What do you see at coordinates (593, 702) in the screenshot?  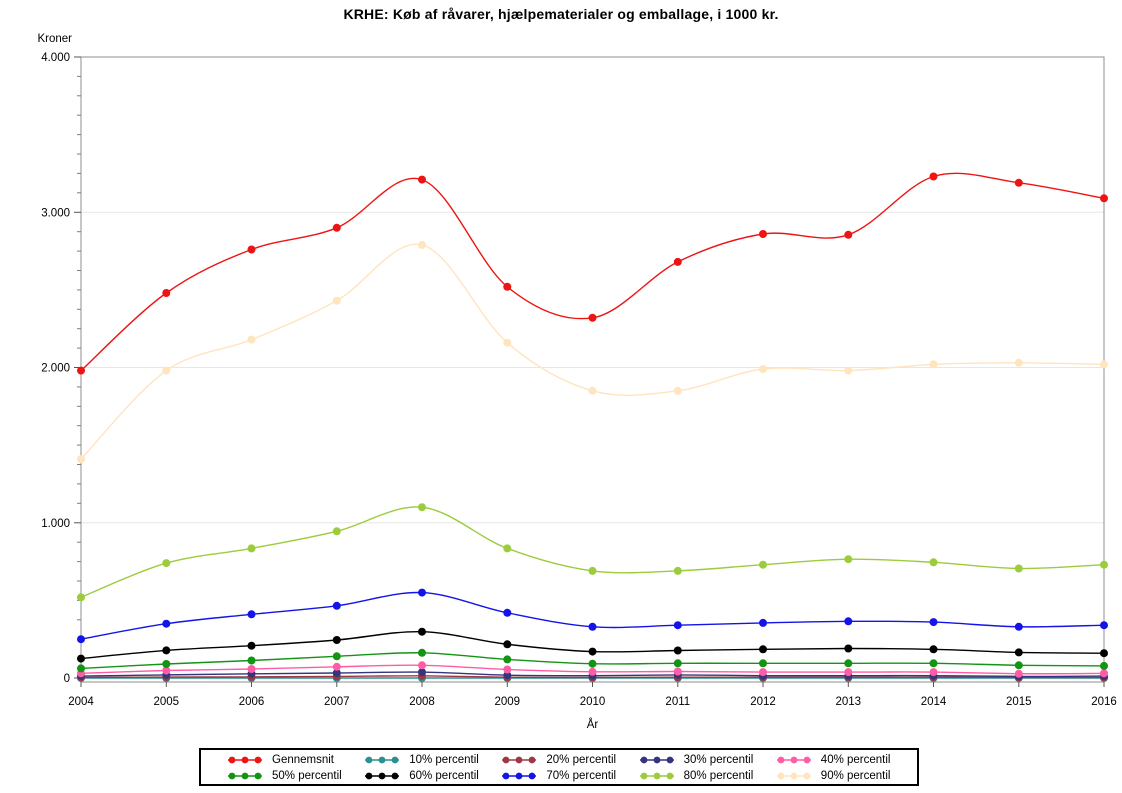 I see `x-tick-label: 2010` at bounding box center [593, 702].